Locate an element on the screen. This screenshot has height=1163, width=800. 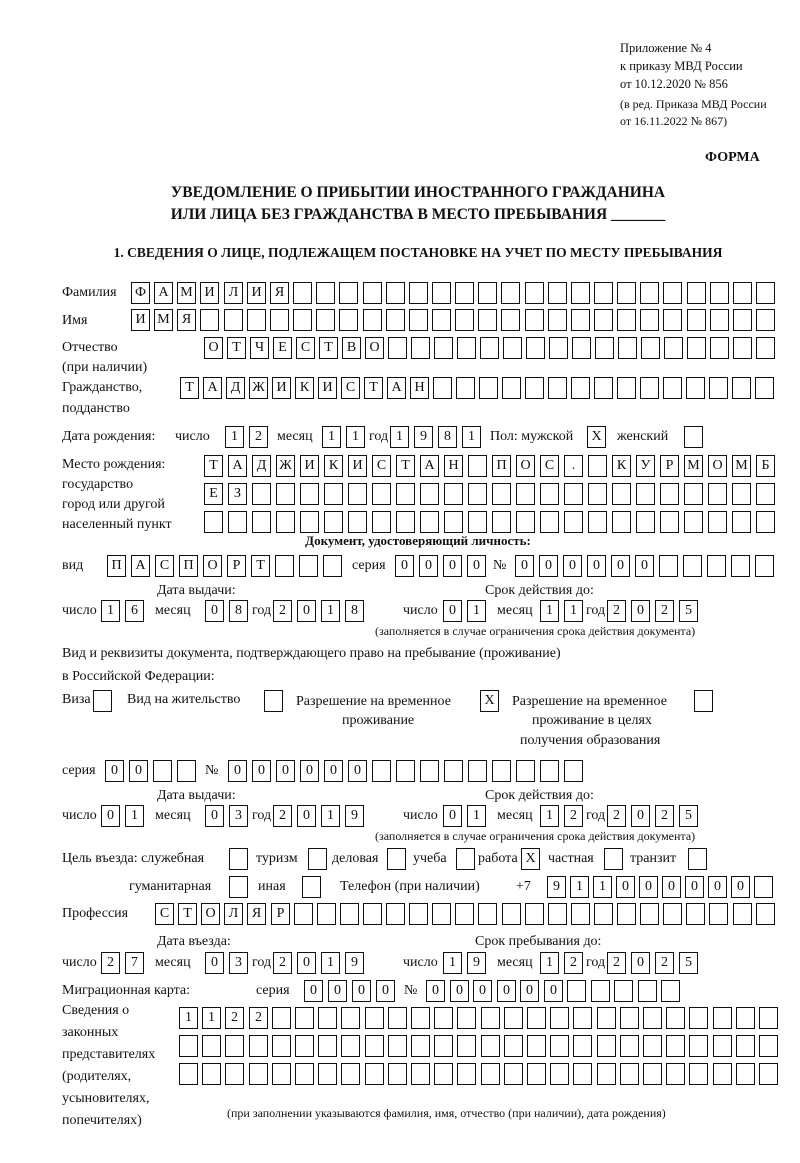
entry-year-cell: 0 is located at coordinates (306, 963).